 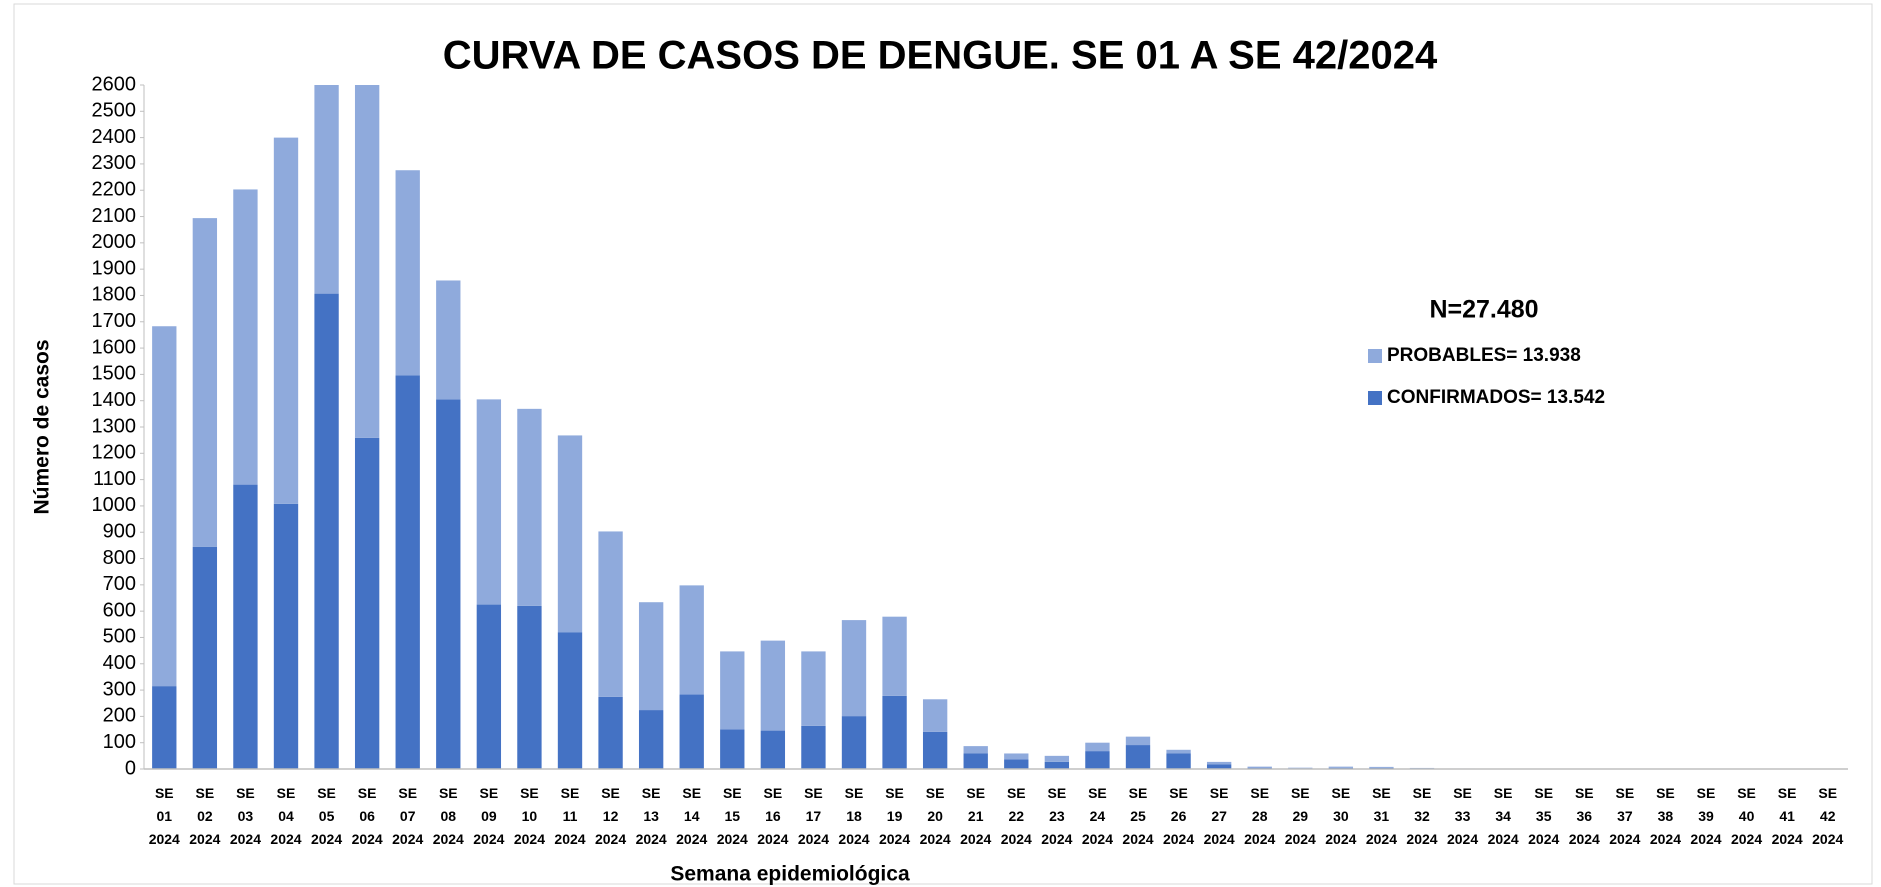 I want to click on y-tick-label: 2300, so click(x=114, y=163).